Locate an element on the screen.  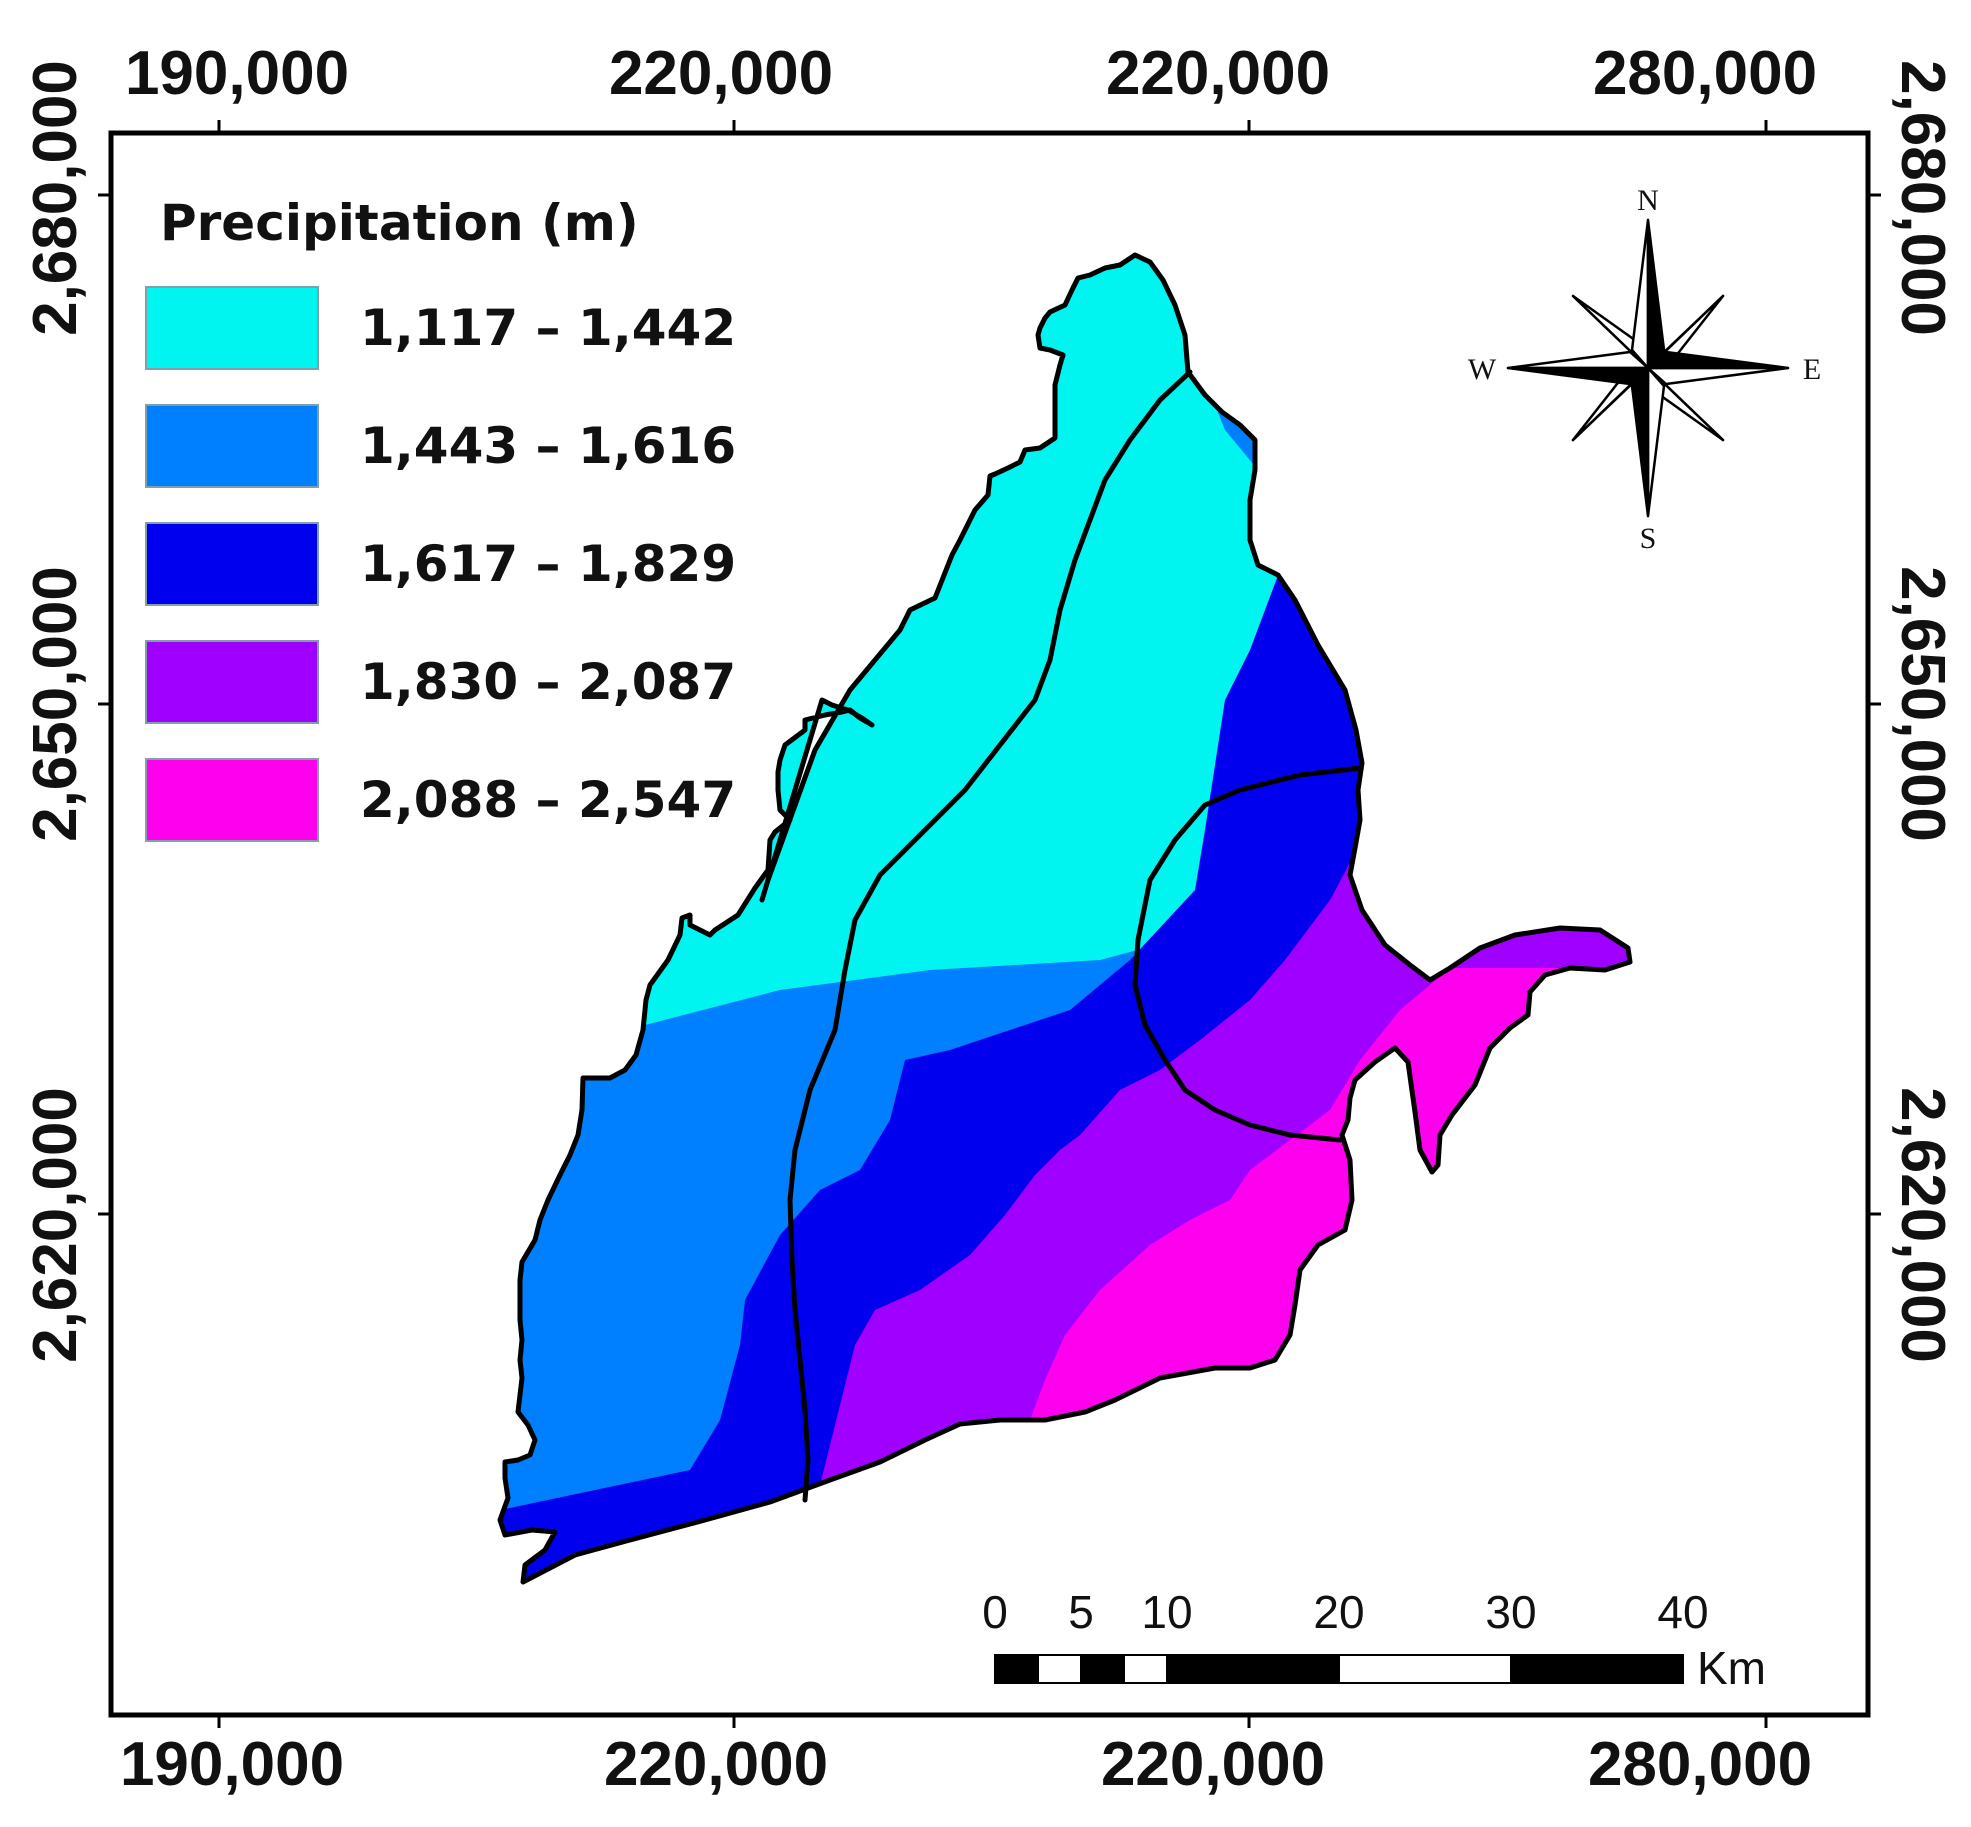
legend-label-1: 1,117 – 1,442 is located at coordinates (548, 328).